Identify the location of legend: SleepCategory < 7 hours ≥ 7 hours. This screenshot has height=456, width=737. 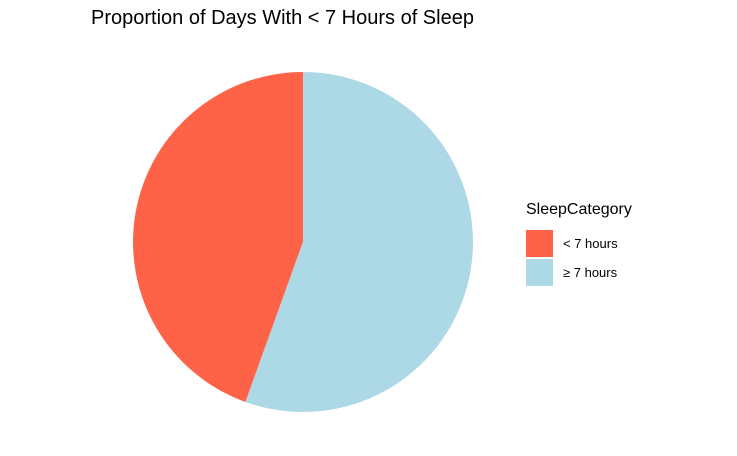
(579, 243).